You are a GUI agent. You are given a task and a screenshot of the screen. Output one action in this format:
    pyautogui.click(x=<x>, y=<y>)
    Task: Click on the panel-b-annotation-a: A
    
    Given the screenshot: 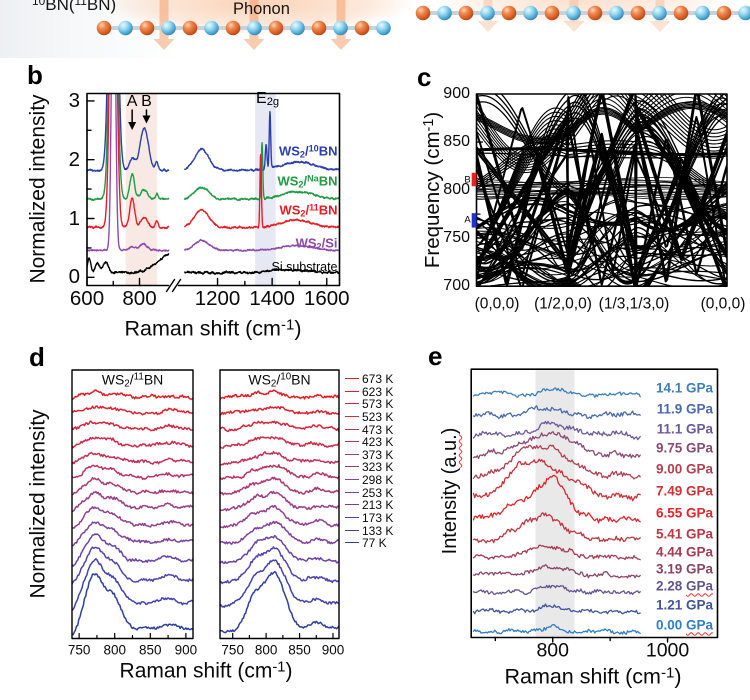 What is the action you would take?
    pyautogui.click(x=132, y=101)
    